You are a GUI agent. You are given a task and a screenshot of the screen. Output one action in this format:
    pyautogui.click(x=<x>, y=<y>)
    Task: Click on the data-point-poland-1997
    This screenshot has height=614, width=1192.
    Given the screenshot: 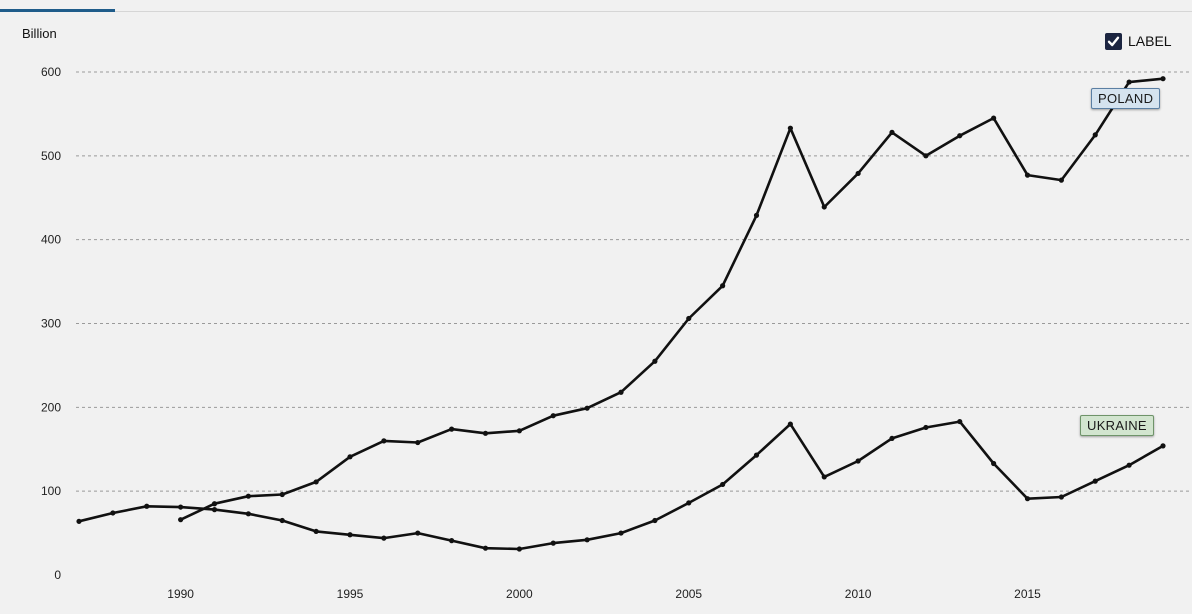 What is the action you would take?
    pyautogui.click(x=418, y=442)
    